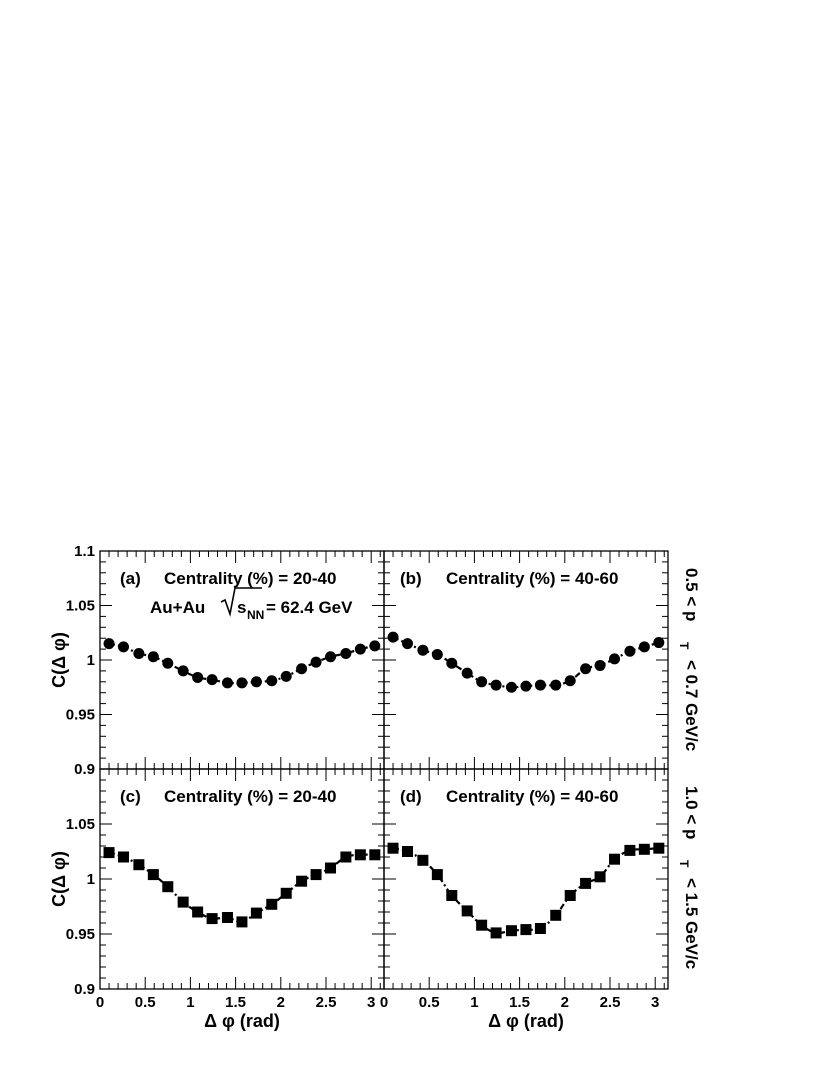 This screenshot has height=1075, width=830. Describe the element at coordinates (130, 796) in the screenshot. I see `panel-letter: (c)` at that location.